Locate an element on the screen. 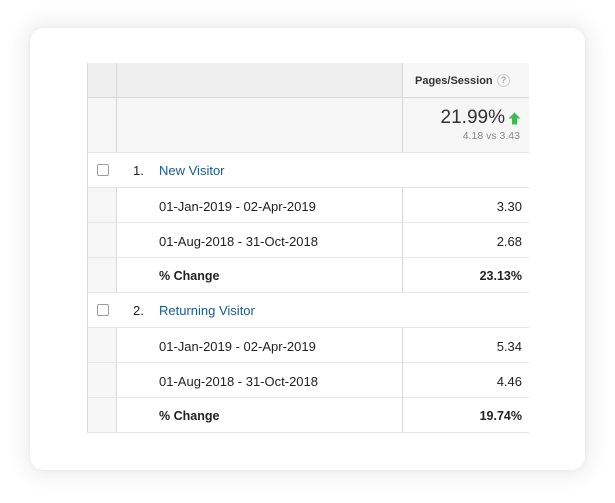  group-index: 1. is located at coordinates (138, 170).